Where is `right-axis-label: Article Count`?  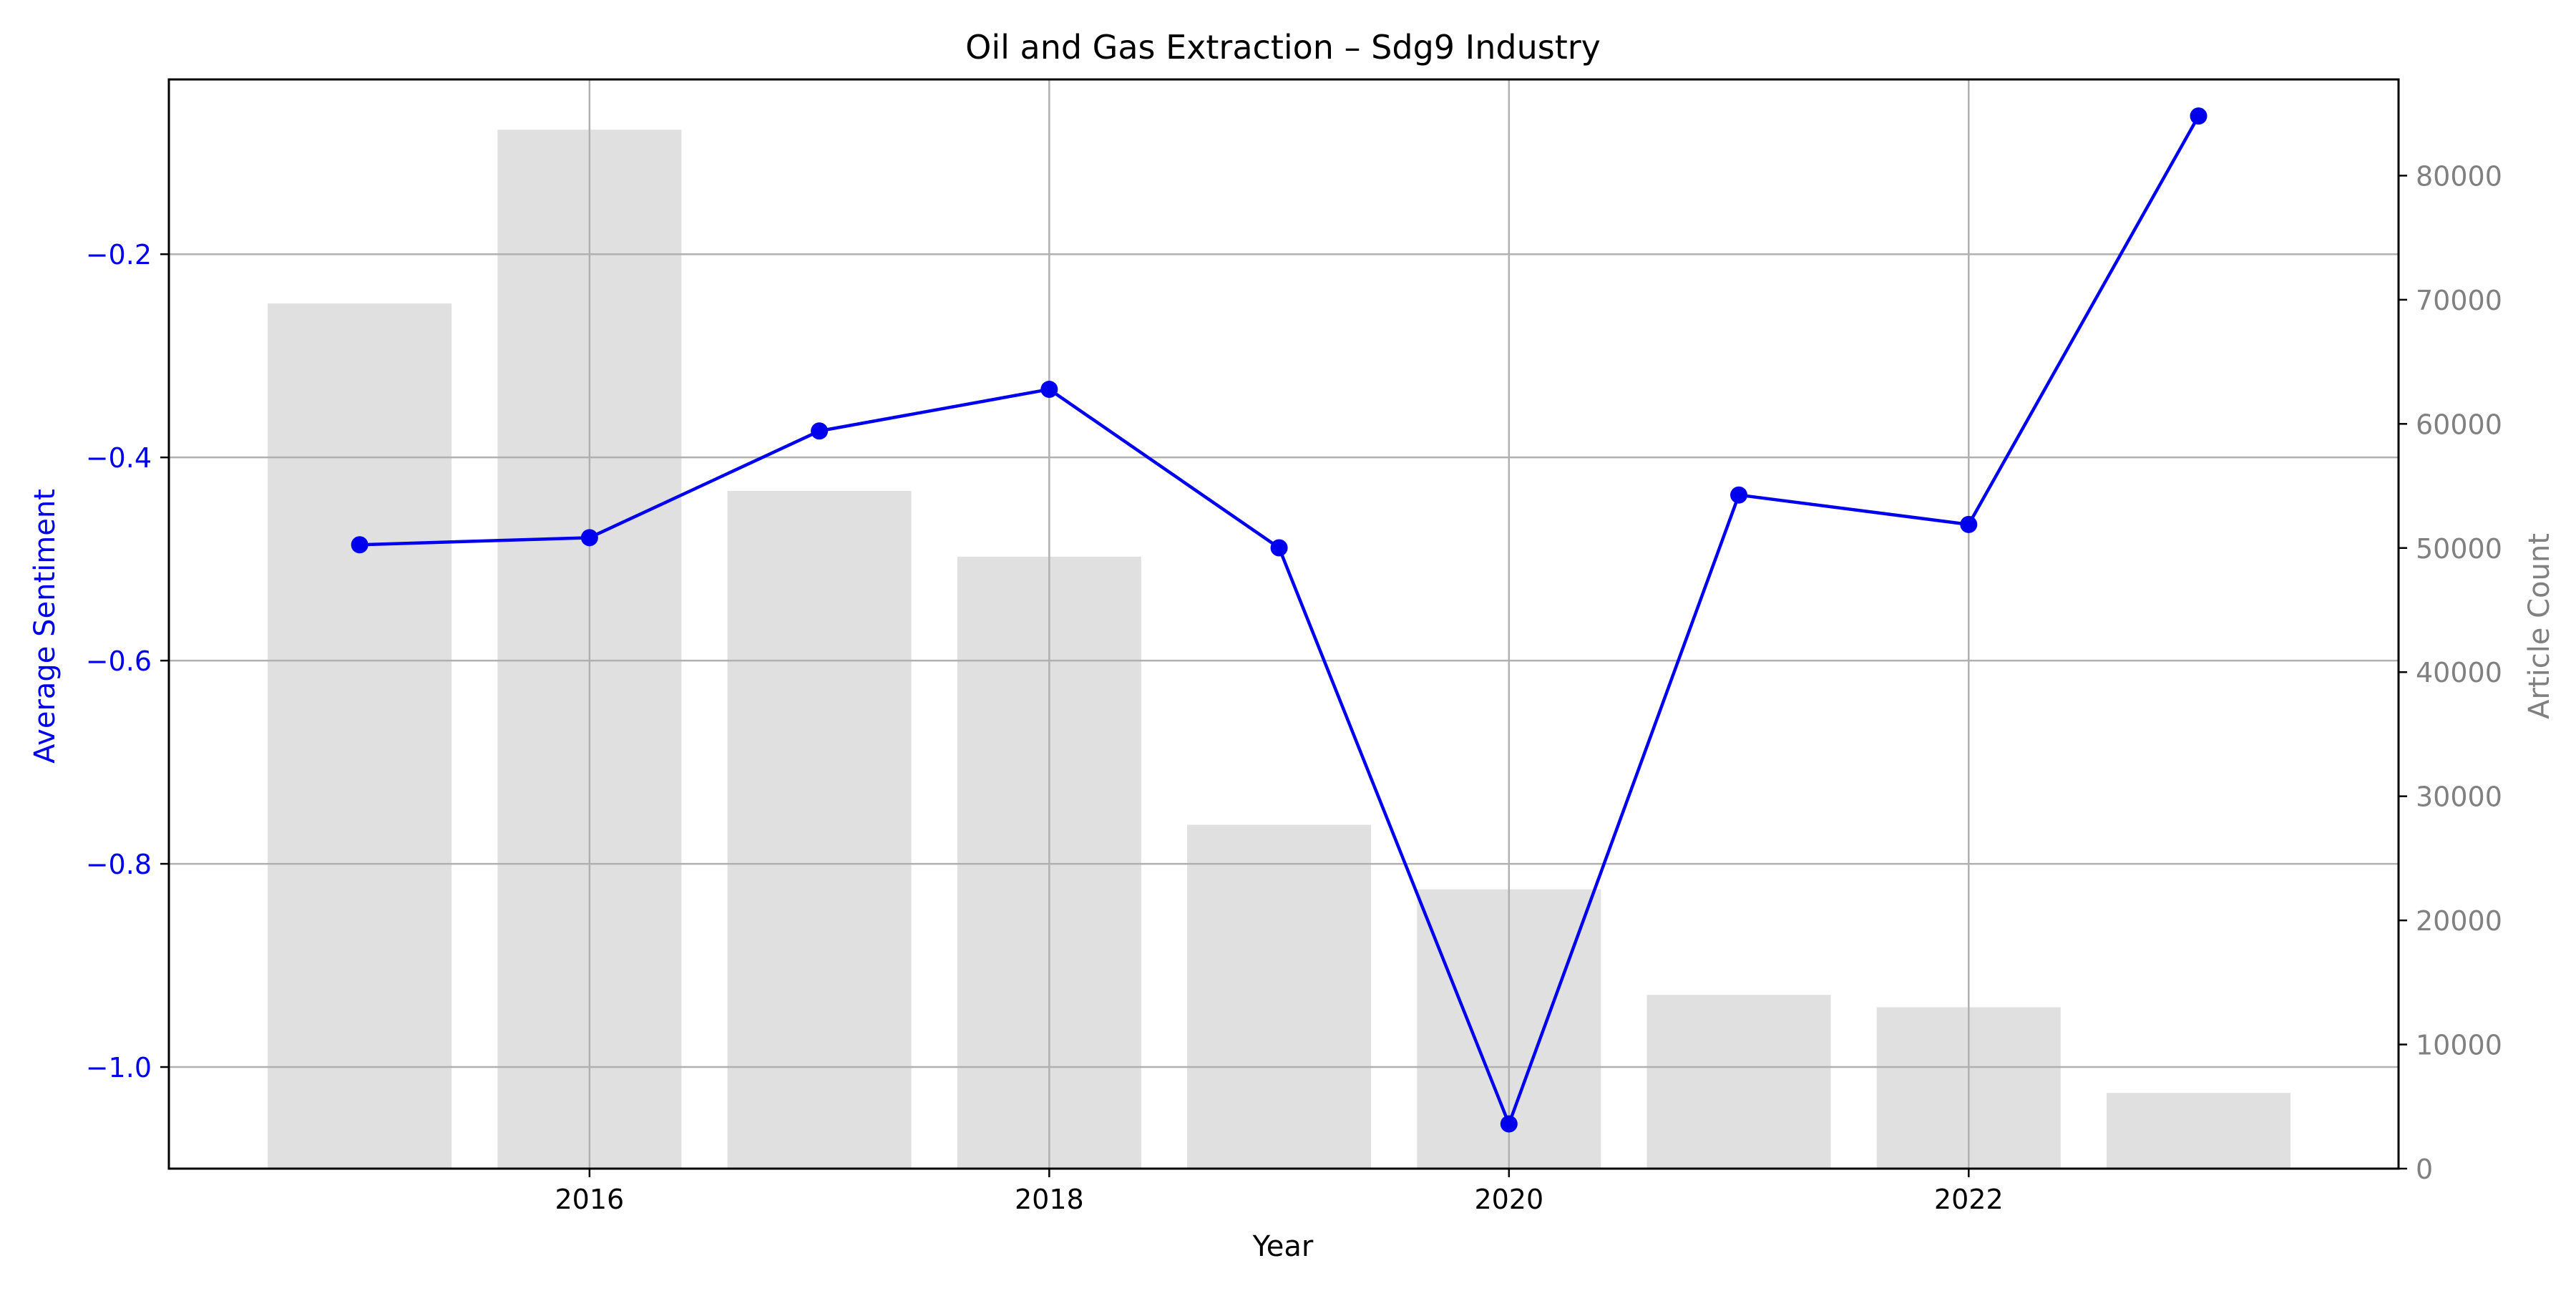
right-axis-label: Article Count is located at coordinates (2539, 626).